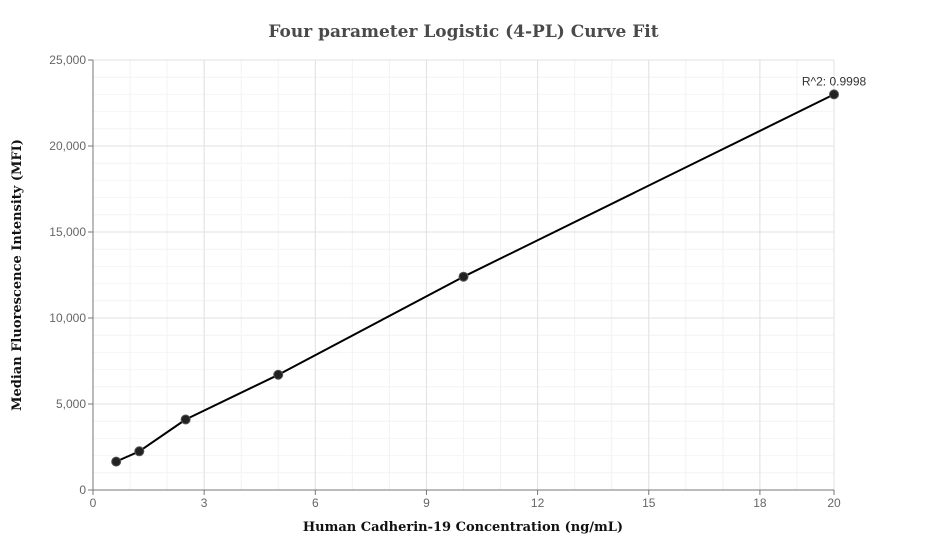  Describe the element at coordinates (71, 404) in the screenshot. I see `y-tick-label: 5,000` at that location.